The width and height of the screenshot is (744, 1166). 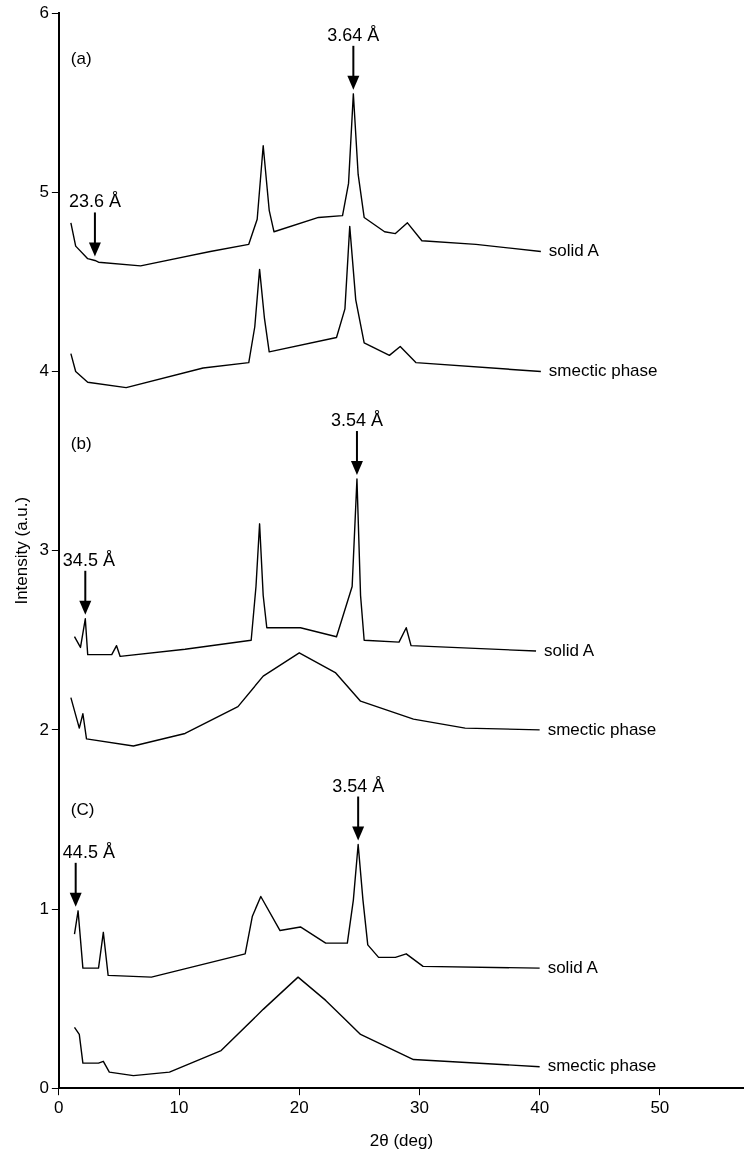 I want to click on y-tick-label: 4, so click(x=44, y=371).